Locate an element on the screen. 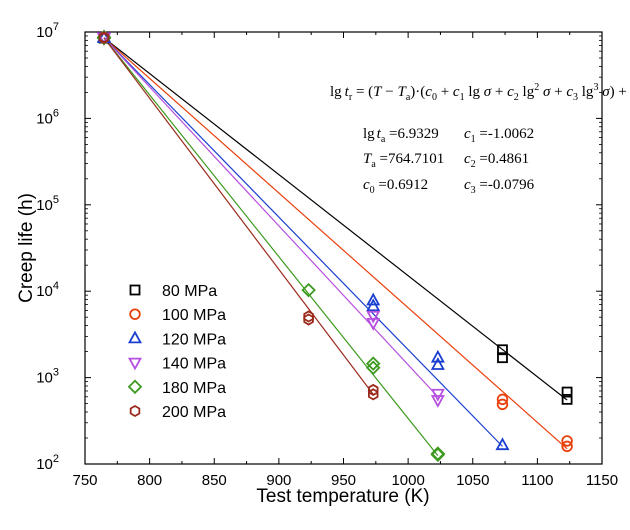  eq-rhs-c0: c is located at coordinates (428, 92).